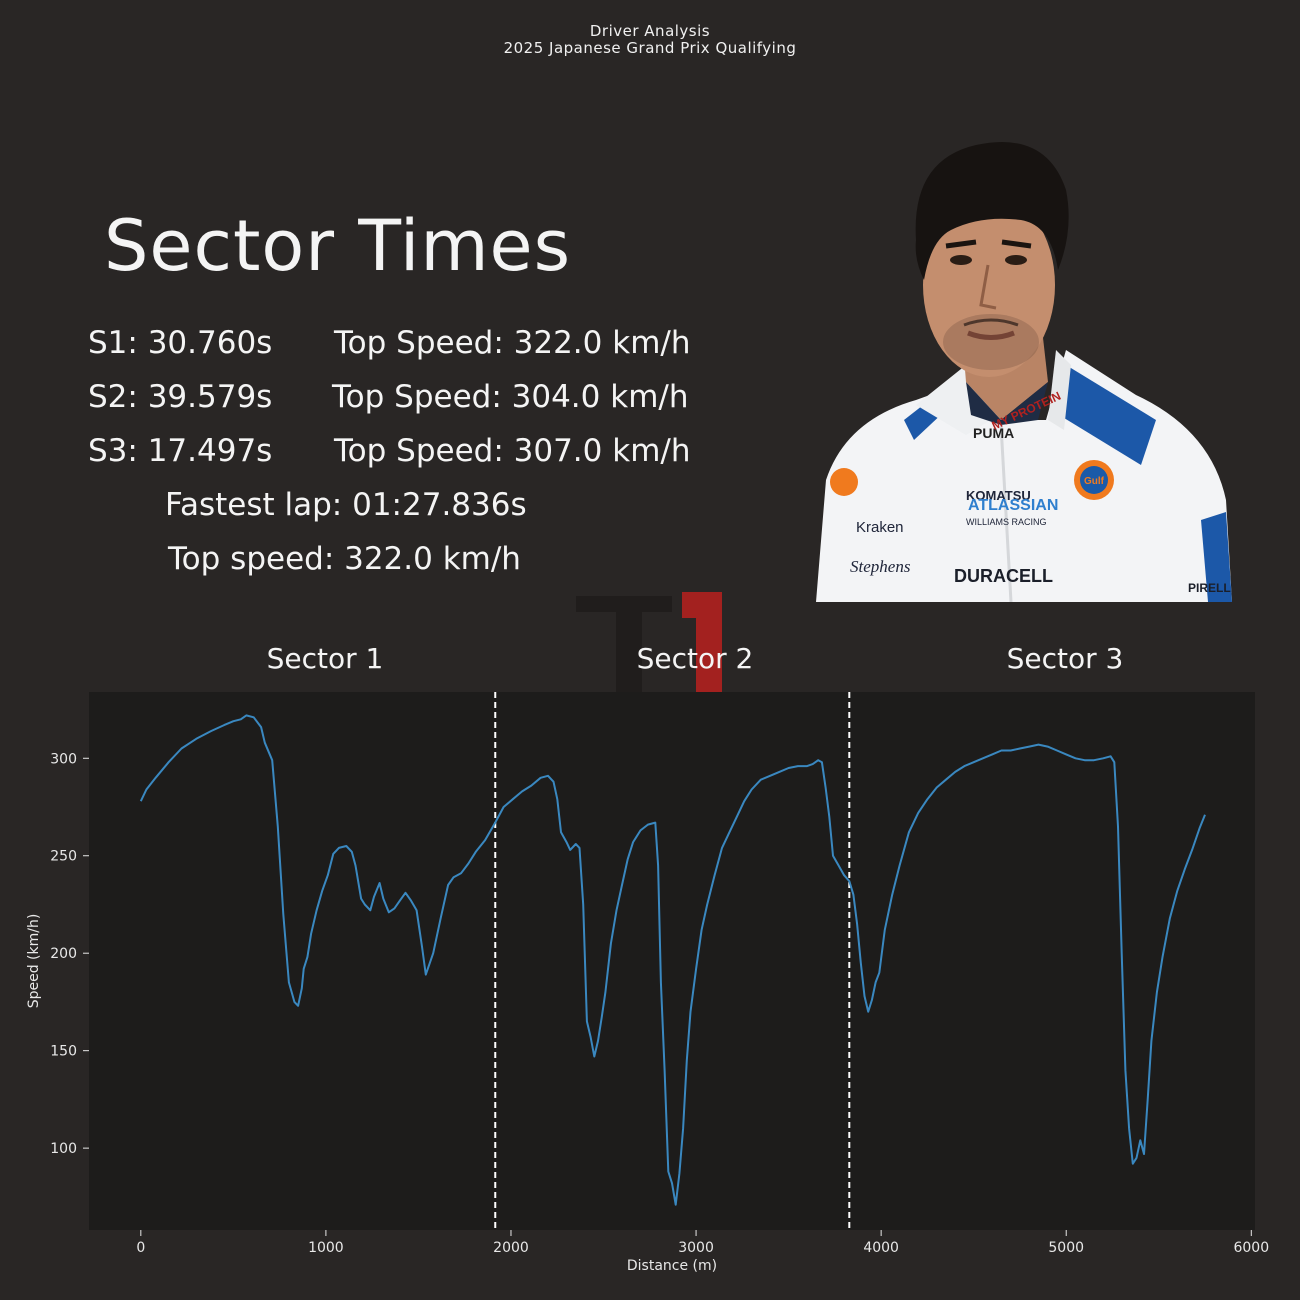  What do you see at coordinates (1013, 505) in the screenshot?
I see `svg-text: ATLASSIAN` at bounding box center [1013, 505].